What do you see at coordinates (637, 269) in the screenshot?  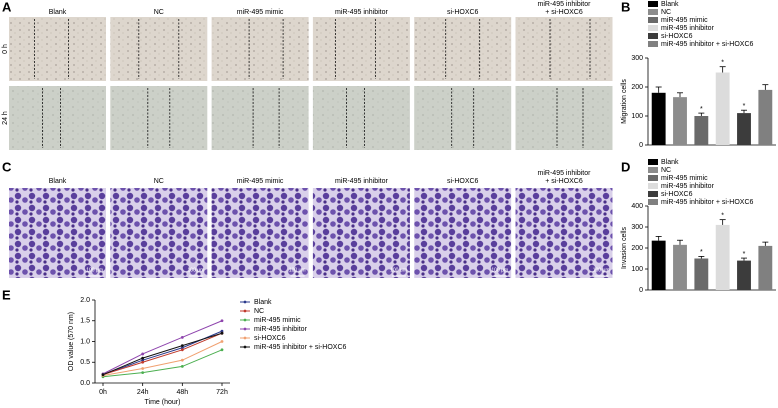 I see `y-tick-label: 100` at bounding box center [637, 269].